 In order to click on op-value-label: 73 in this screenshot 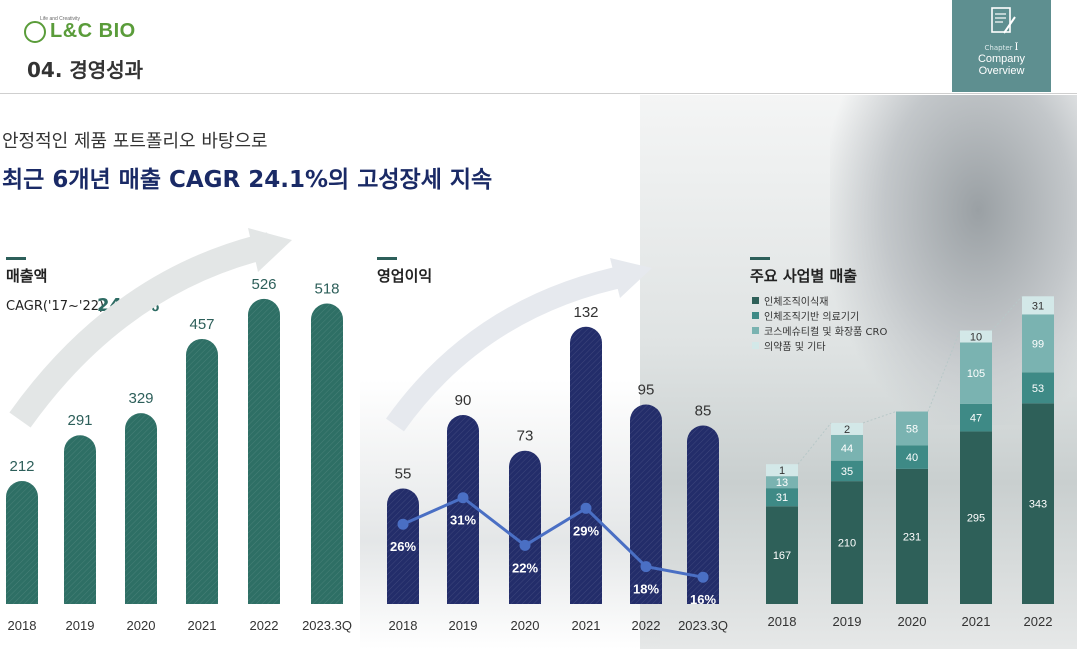, I will do `click(525, 436)`.